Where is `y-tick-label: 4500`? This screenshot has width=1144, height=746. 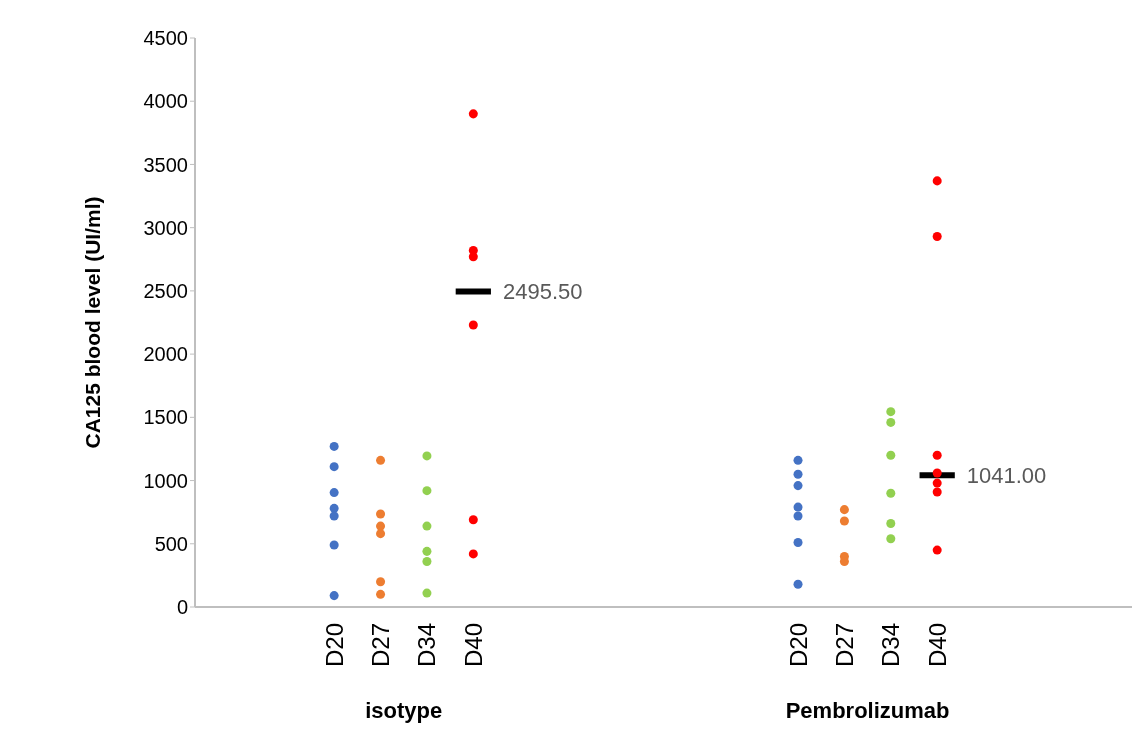
y-tick-label: 4500 is located at coordinates (165, 38).